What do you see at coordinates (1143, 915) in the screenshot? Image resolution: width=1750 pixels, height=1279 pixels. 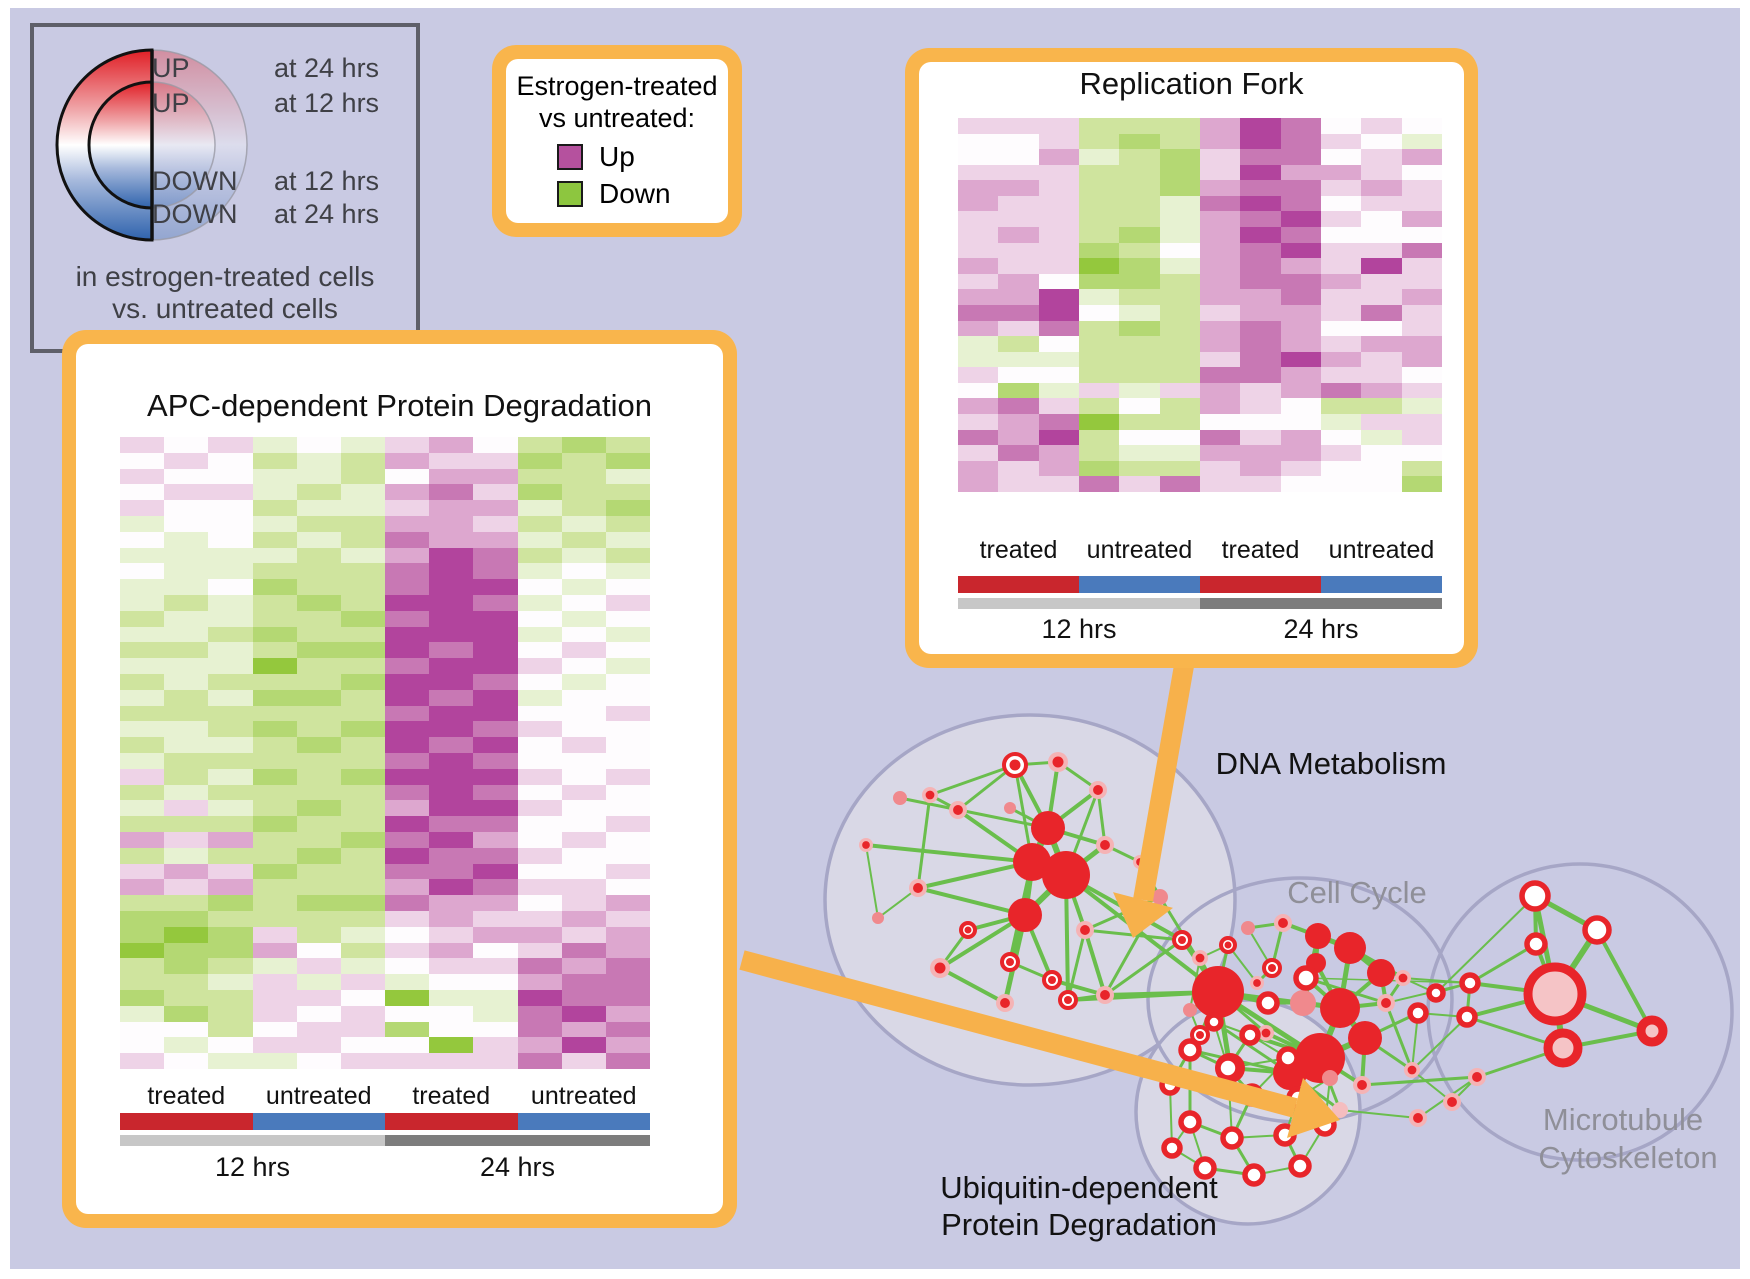 I see `connector-arrowhead-icon` at bounding box center [1143, 915].